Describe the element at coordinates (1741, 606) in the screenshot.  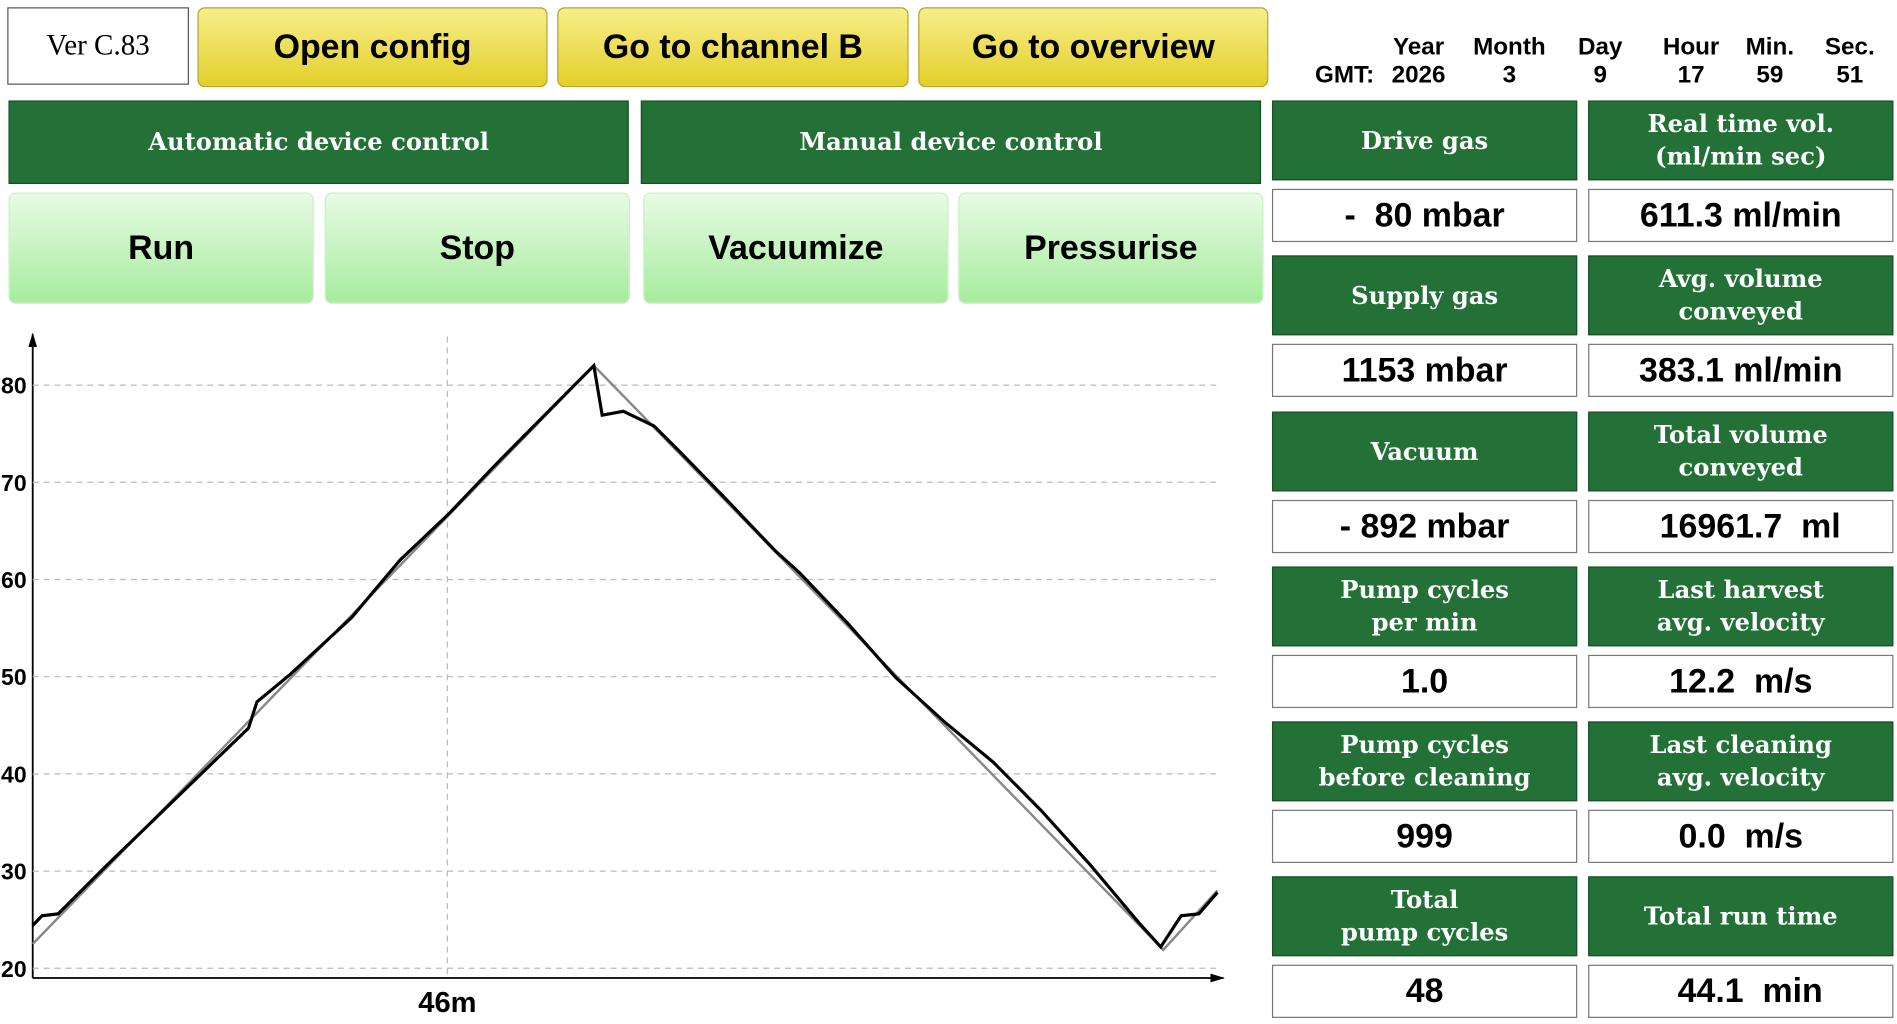
I see `panel-label: Last harvest avg. velocity` at that location.